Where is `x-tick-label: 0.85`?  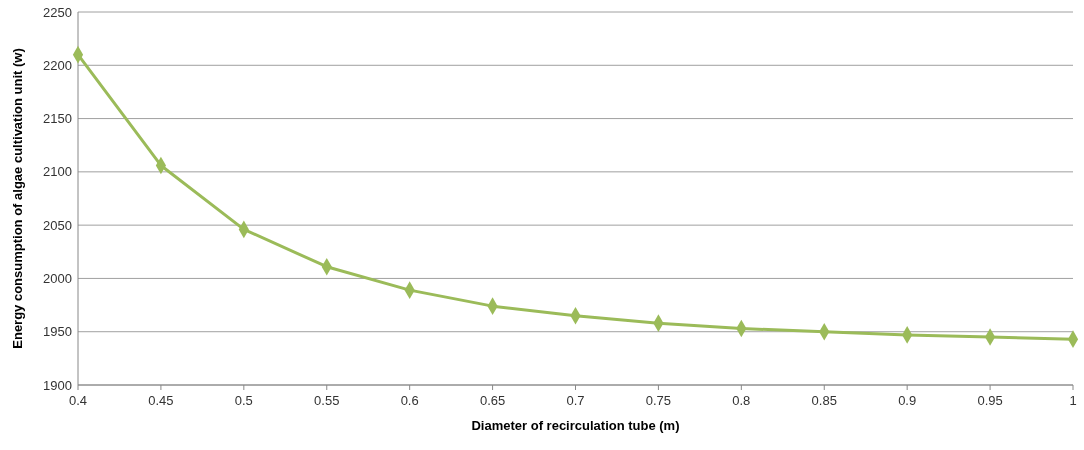
x-tick-label: 0.85 is located at coordinates (824, 400).